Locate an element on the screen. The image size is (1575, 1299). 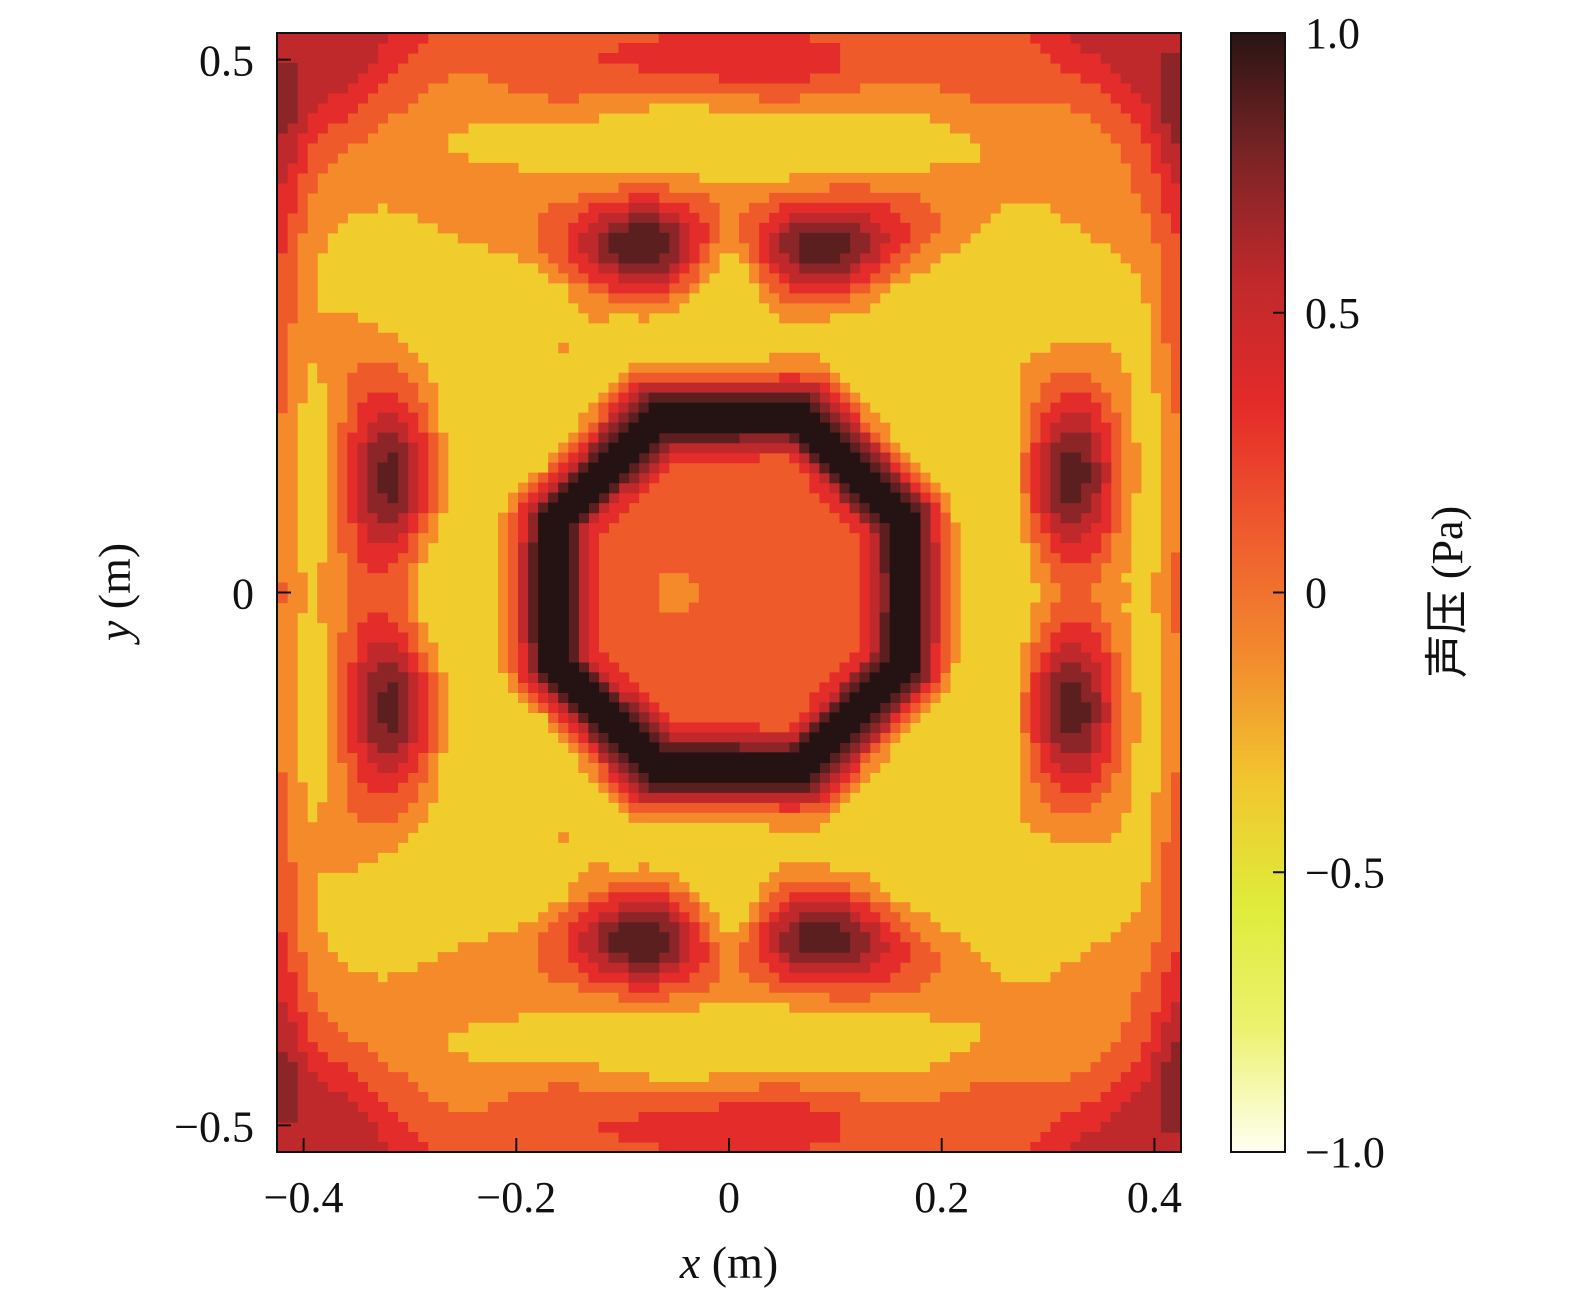
y-tick-label: −0.5 is located at coordinates (214, 1126).